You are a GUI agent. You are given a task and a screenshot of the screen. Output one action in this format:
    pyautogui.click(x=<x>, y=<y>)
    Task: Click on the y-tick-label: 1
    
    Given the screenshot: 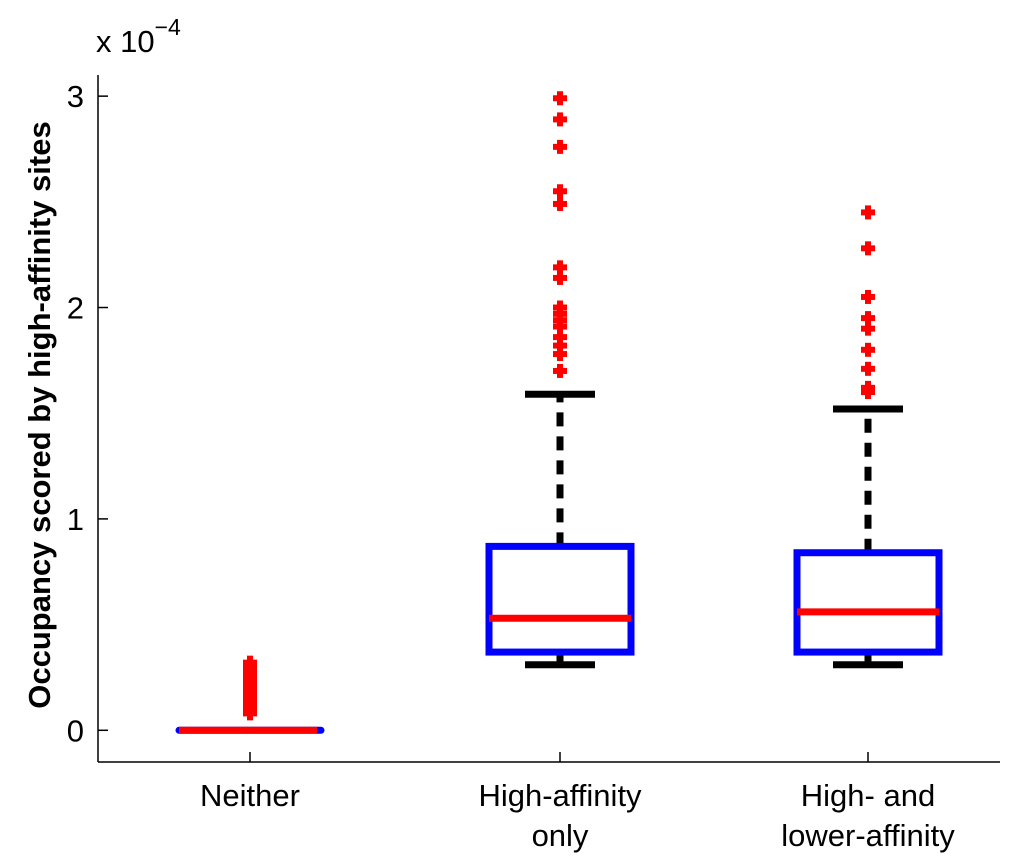 What is the action you would take?
    pyautogui.click(x=75, y=519)
    